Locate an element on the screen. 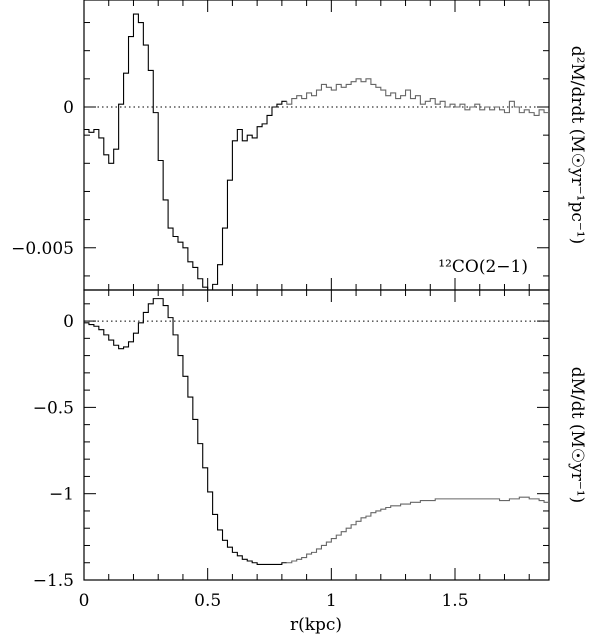 Image resolution: width=593 pixels, height=638 pixels. y-tick-label: −1 is located at coordinates (61, 495).